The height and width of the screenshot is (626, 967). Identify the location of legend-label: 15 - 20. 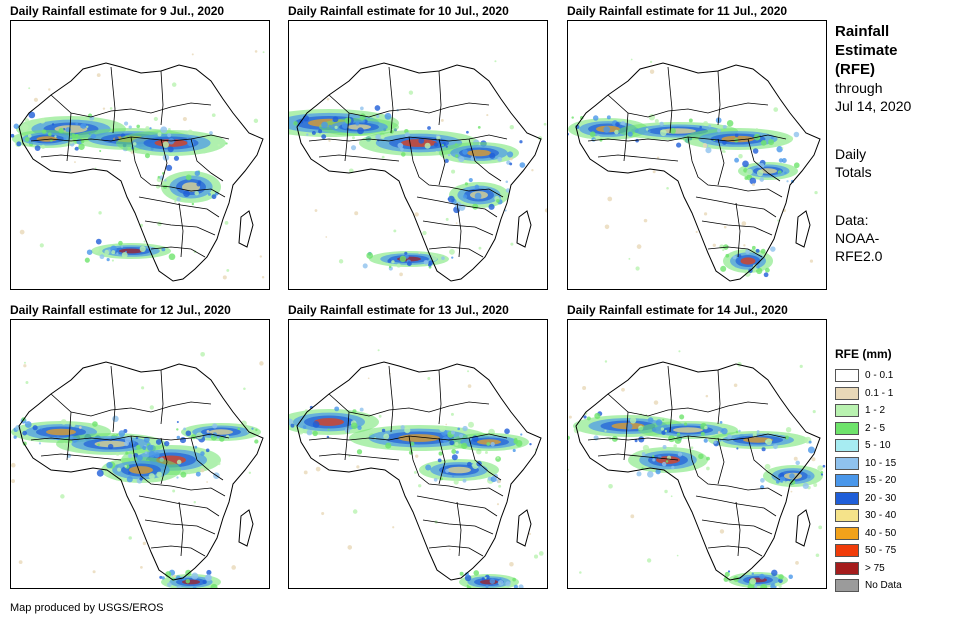
(881, 481).